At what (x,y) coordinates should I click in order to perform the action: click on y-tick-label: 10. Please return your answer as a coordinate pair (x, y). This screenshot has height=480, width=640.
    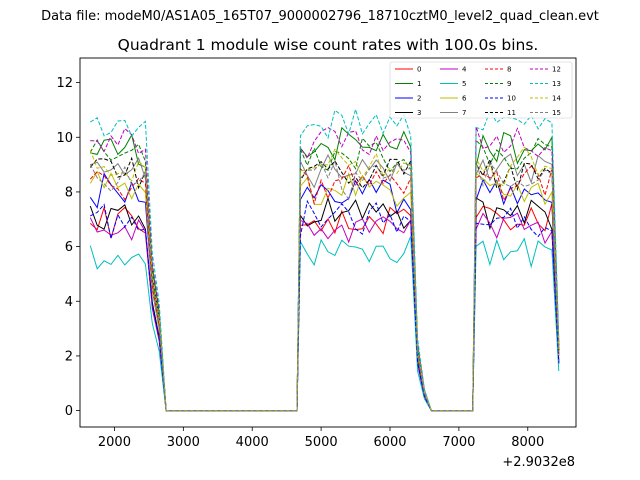
    Looking at the image, I should click on (64, 138).